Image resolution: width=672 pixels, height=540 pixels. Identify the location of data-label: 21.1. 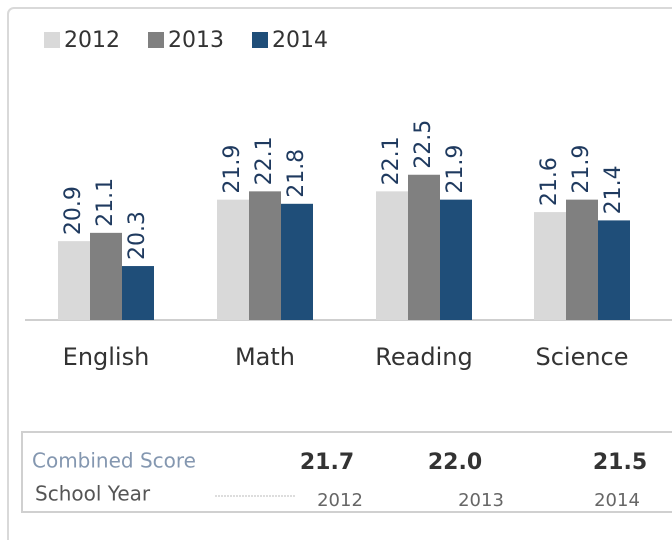
(105, 202).